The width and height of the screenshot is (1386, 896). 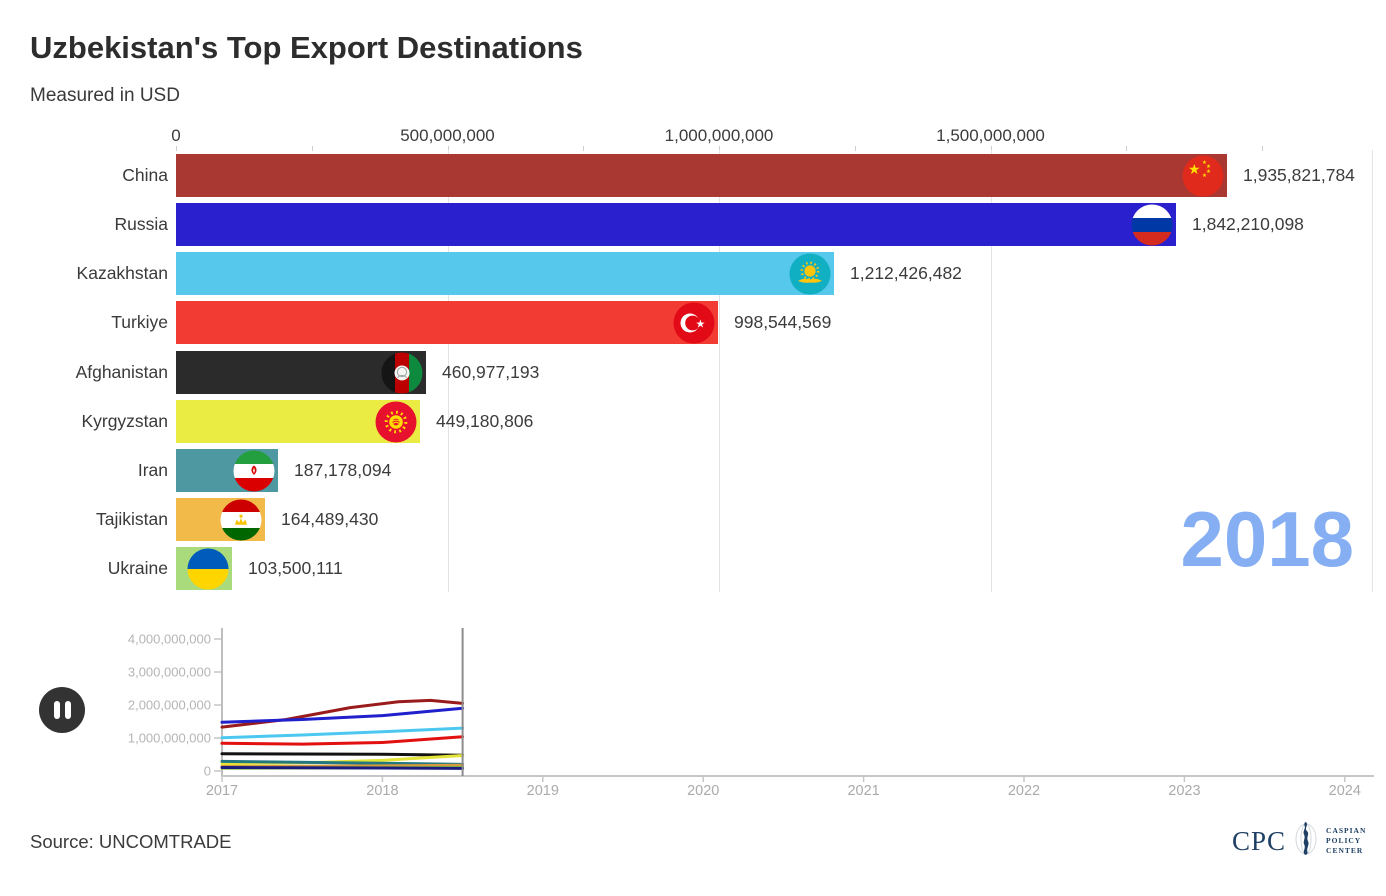 I want to click on bar-row: Ukraine 103,500,111, so click(x=693, y=568).